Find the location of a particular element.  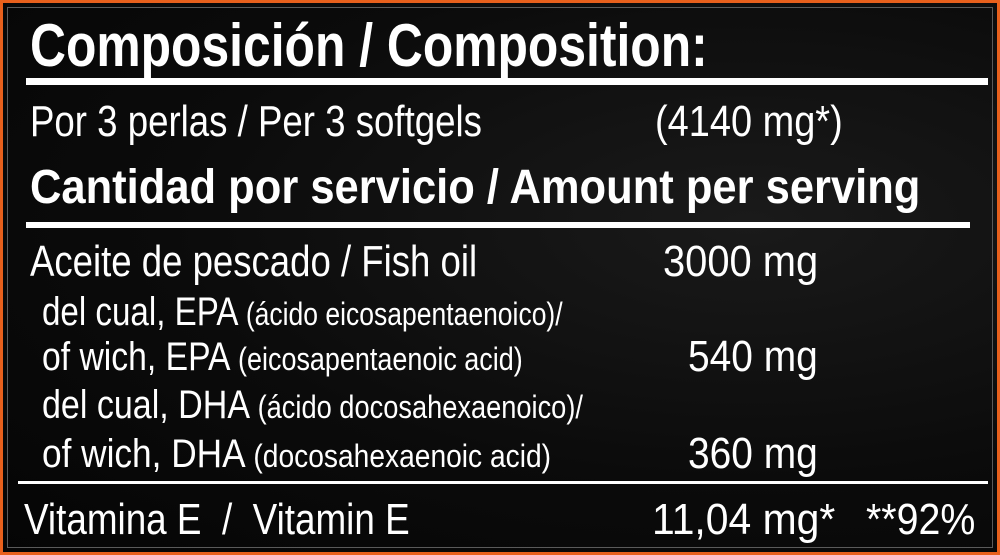

title: Composición / Composition: is located at coordinates (369, 45).